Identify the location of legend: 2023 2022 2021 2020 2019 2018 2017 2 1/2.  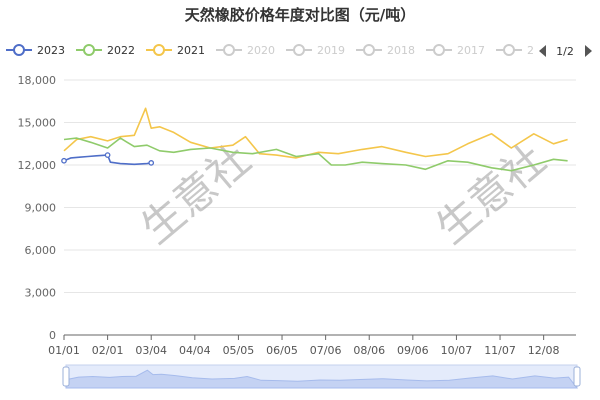
(299, 51).